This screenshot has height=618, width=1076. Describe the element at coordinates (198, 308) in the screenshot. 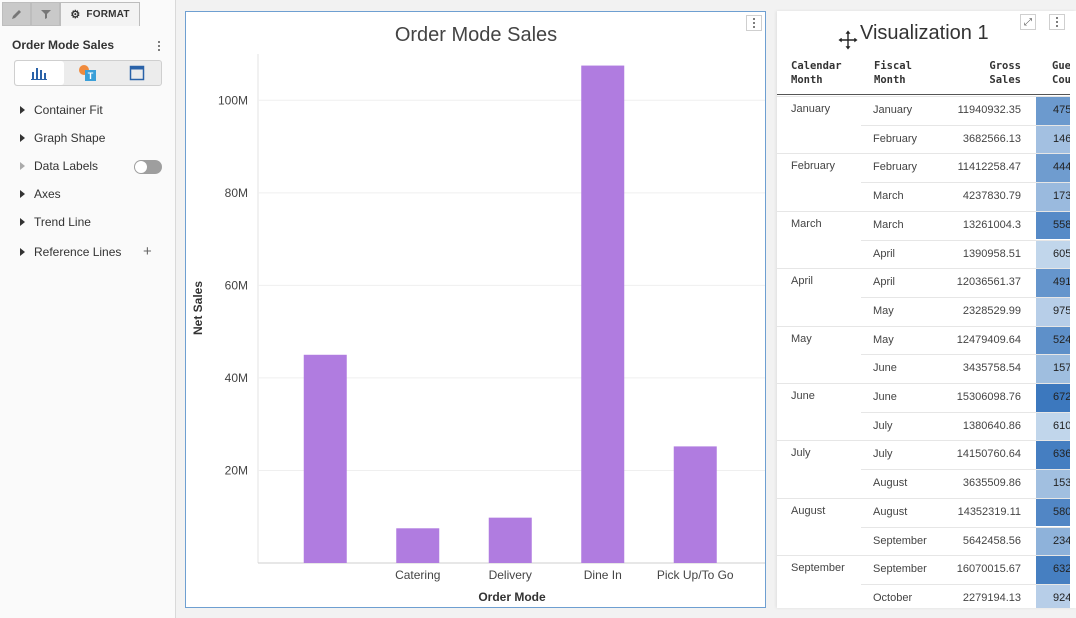

I see `y-axis-label: Net Sales` at that location.